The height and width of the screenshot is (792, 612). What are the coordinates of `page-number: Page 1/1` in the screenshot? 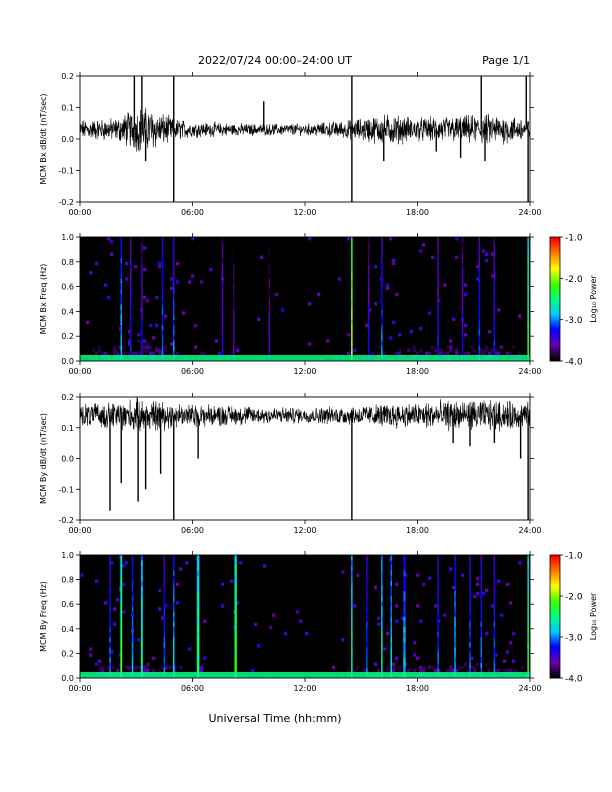 It's located at (506, 60).